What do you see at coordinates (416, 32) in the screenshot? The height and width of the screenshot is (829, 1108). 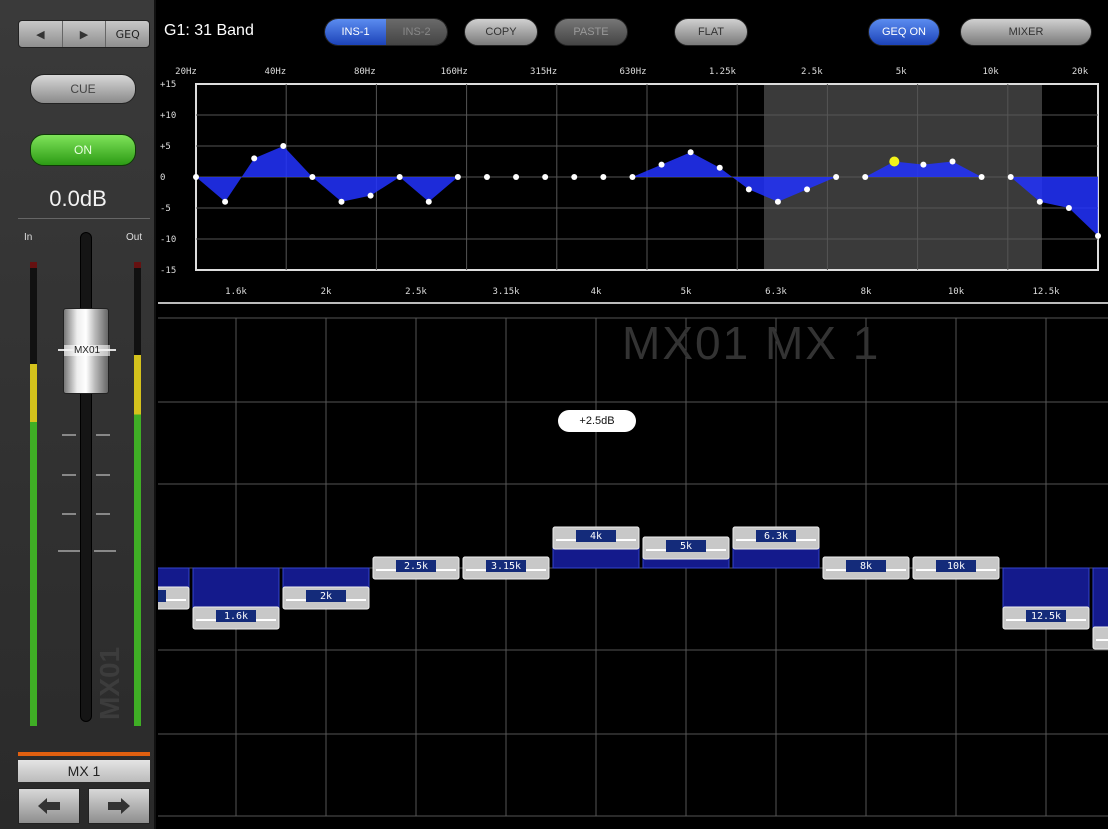 I see `ins2-button: INS-2` at bounding box center [416, 32].